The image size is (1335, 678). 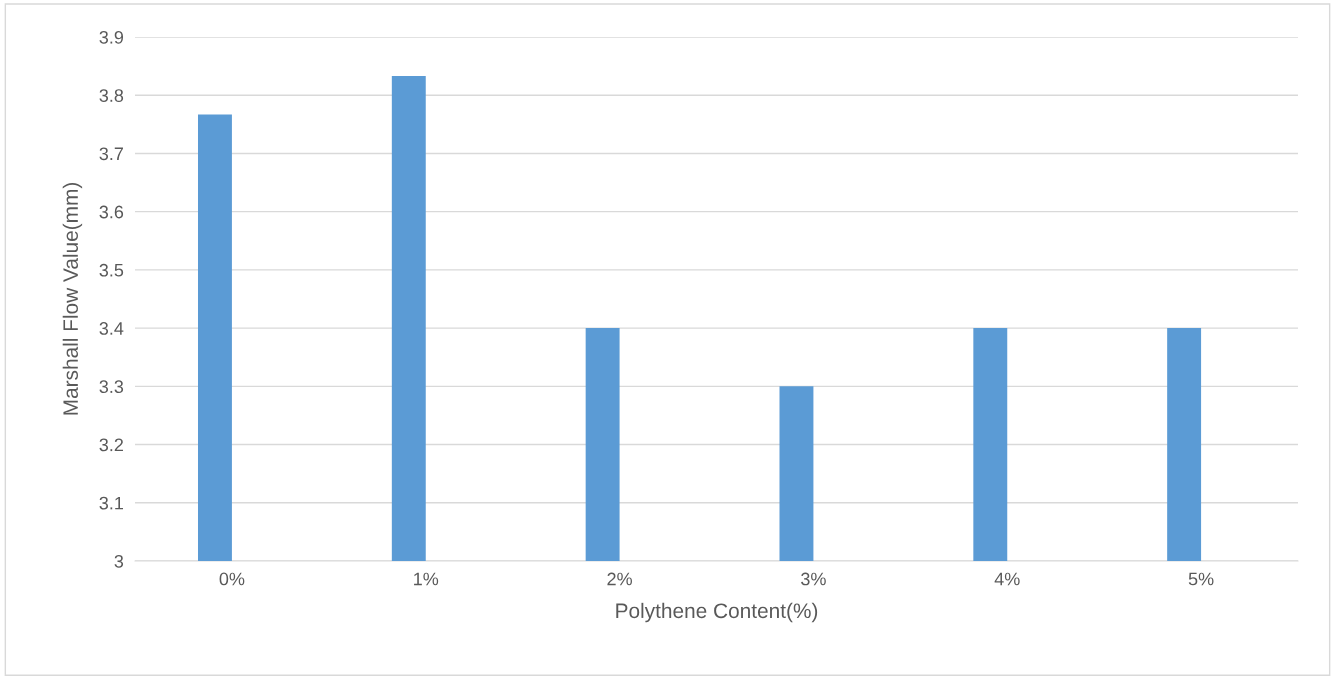 What do you see at coordinates (72, 298) in the screenshot?
I see `y-axis-title: Marshall Flow Value(mm)` at bounding box center [72, 298].